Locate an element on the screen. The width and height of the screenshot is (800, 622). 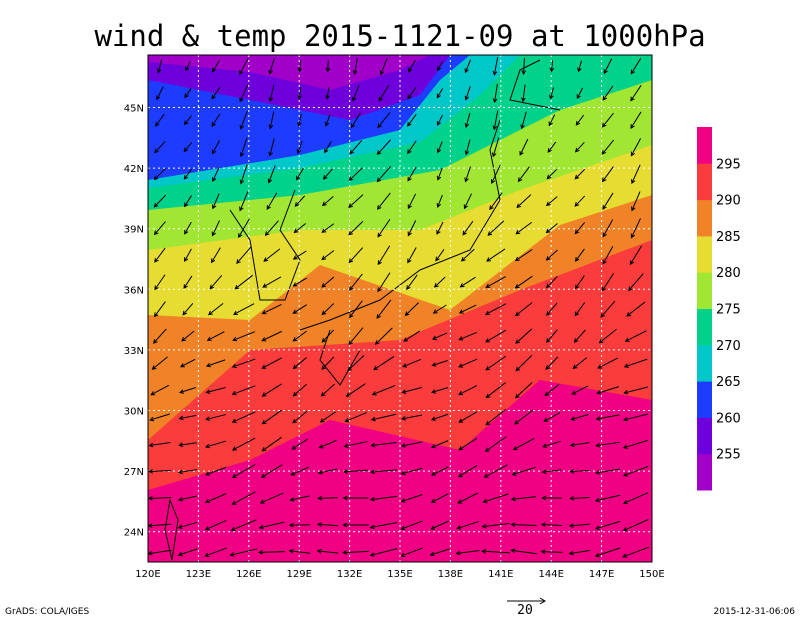
vector-scale-head is located at coordinates (542, 601).